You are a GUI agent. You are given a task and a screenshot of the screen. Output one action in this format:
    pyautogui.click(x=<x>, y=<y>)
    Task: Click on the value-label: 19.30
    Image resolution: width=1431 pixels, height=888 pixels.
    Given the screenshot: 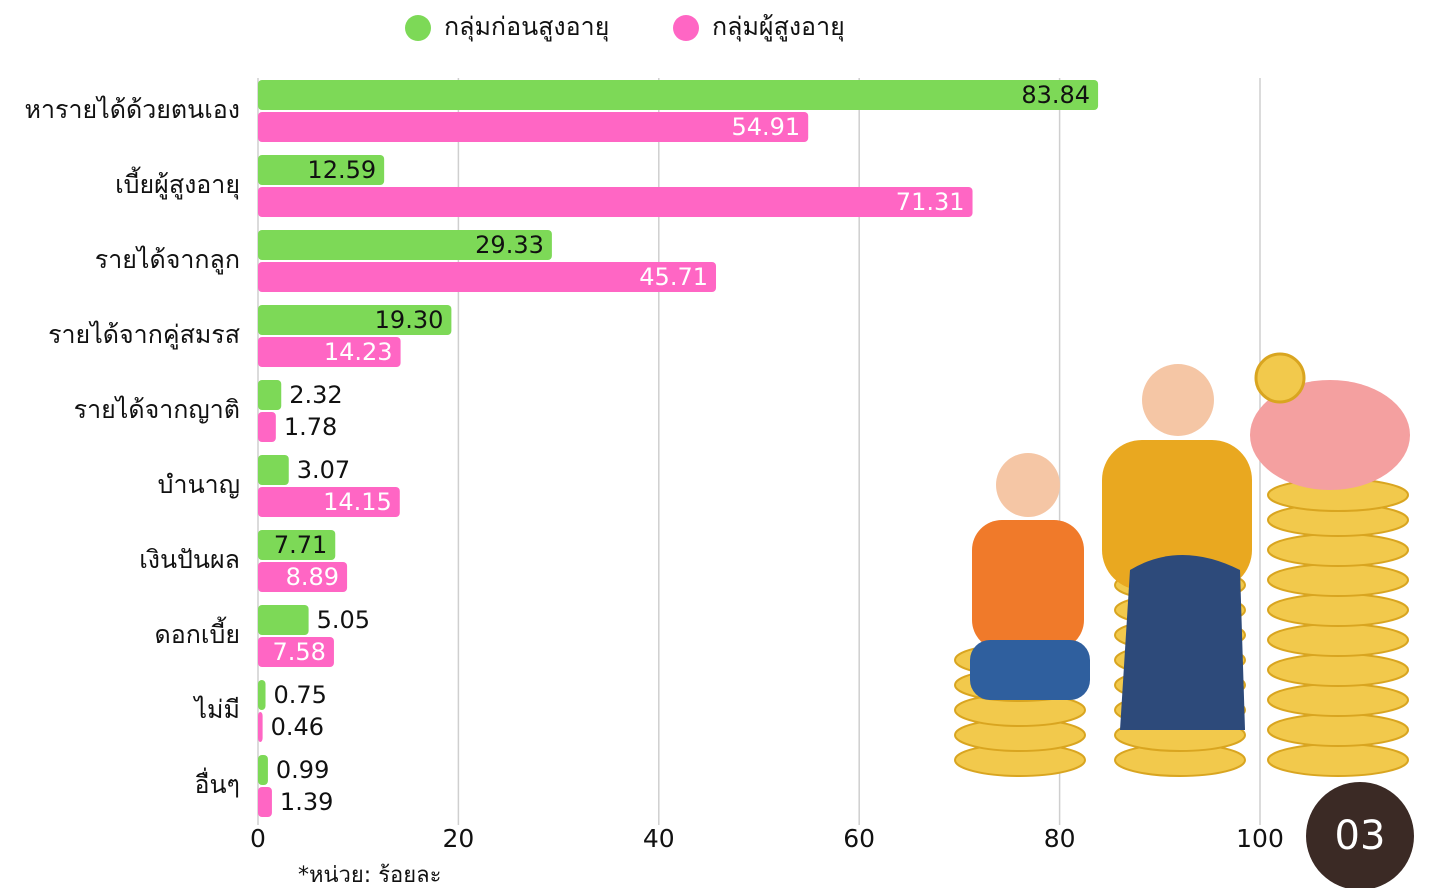 What is the action you would take?
    pyautogui.click(x=409, y=320)
    